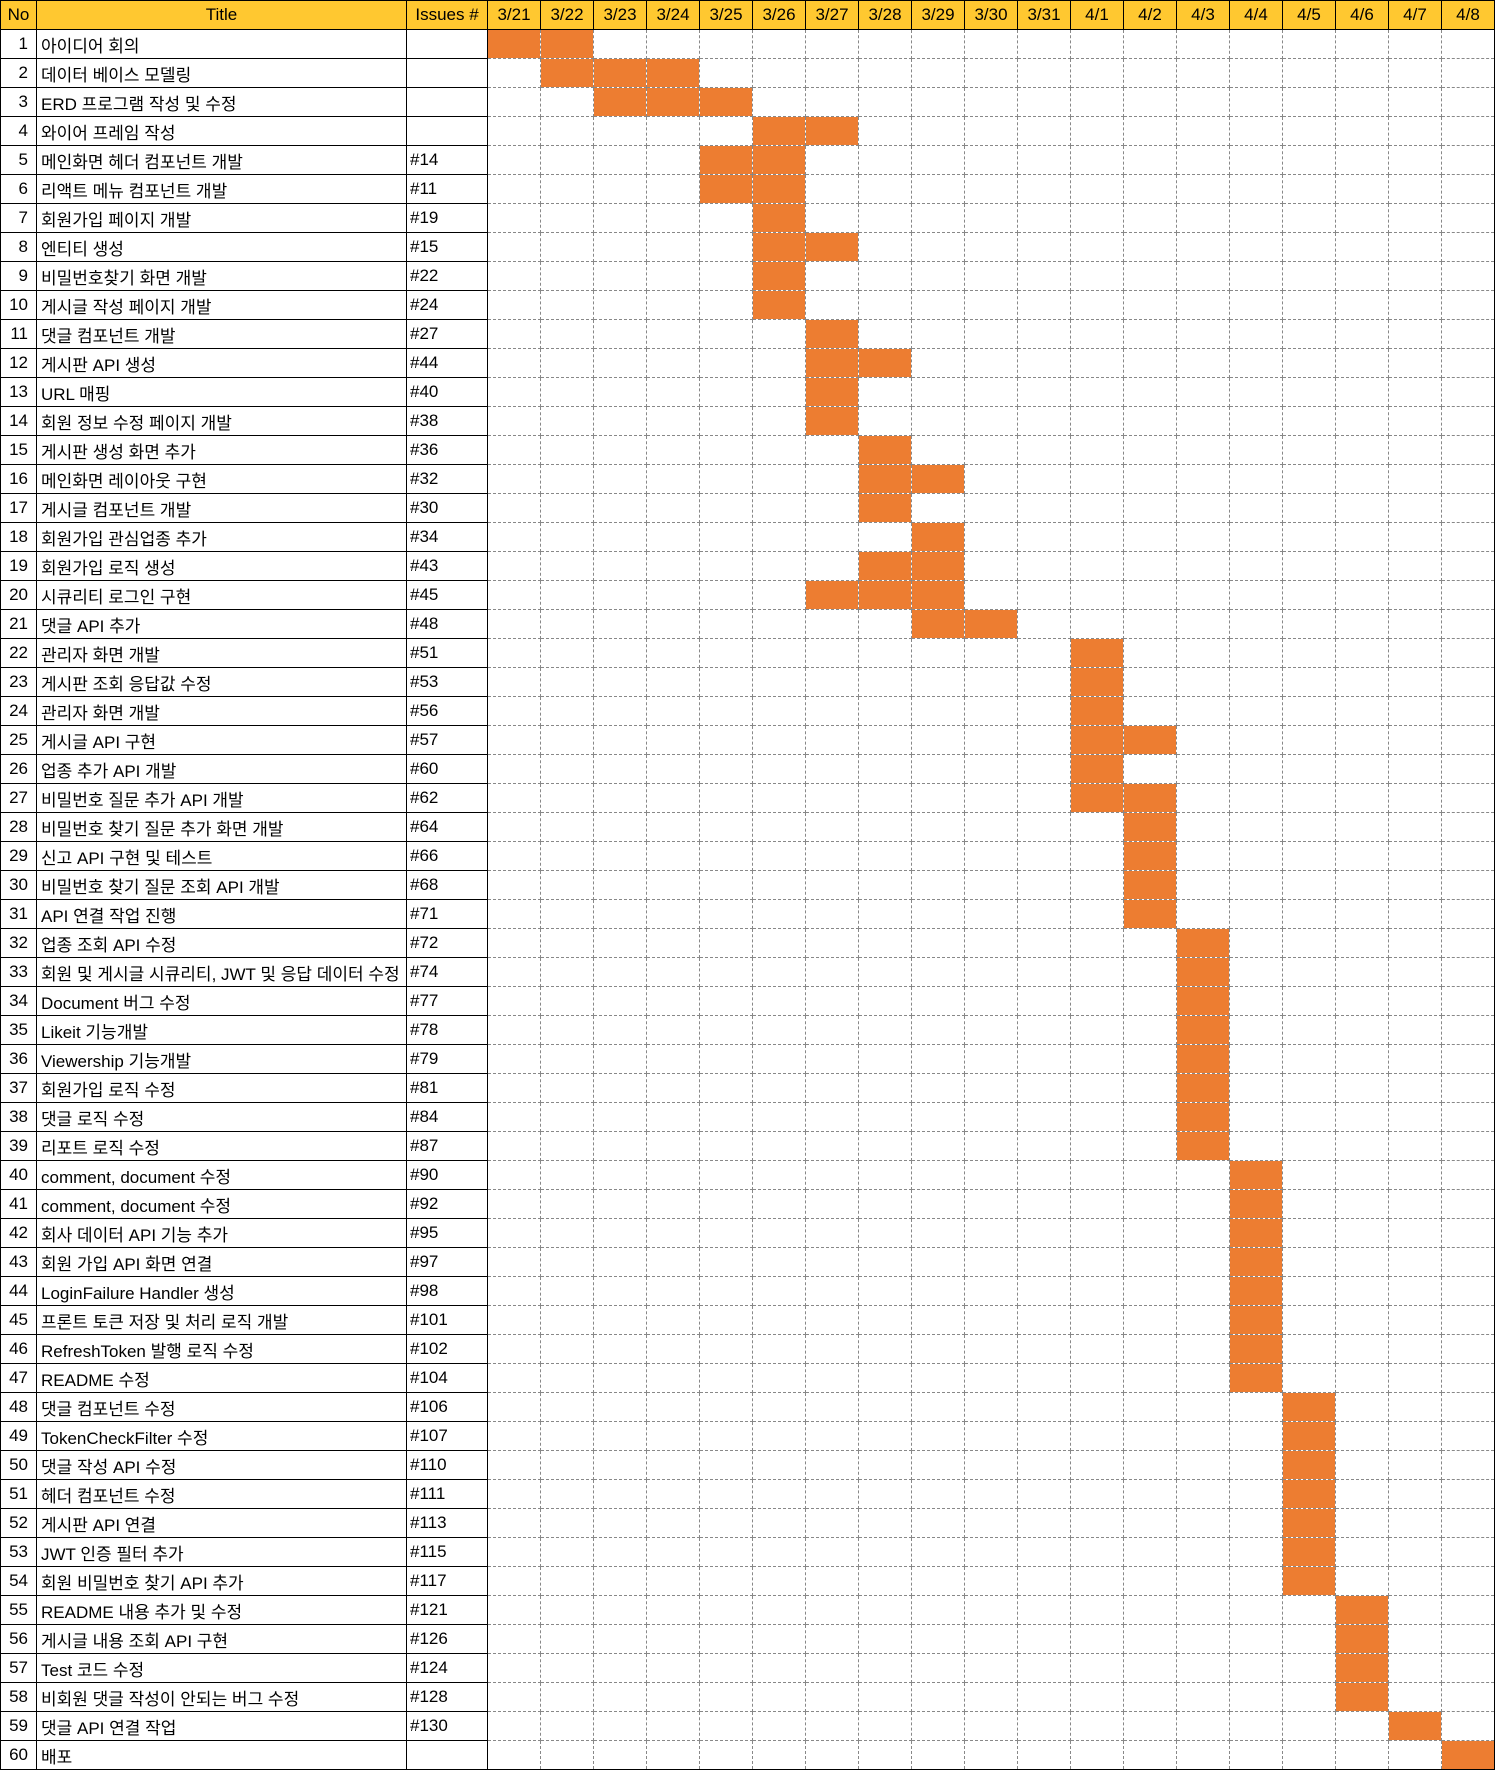 The image size is (1496, 1770). Describe the element at coordinates (747, 740) in the screenshot. I see `task-row: 25 게시글 API 구현 #57` at that location.